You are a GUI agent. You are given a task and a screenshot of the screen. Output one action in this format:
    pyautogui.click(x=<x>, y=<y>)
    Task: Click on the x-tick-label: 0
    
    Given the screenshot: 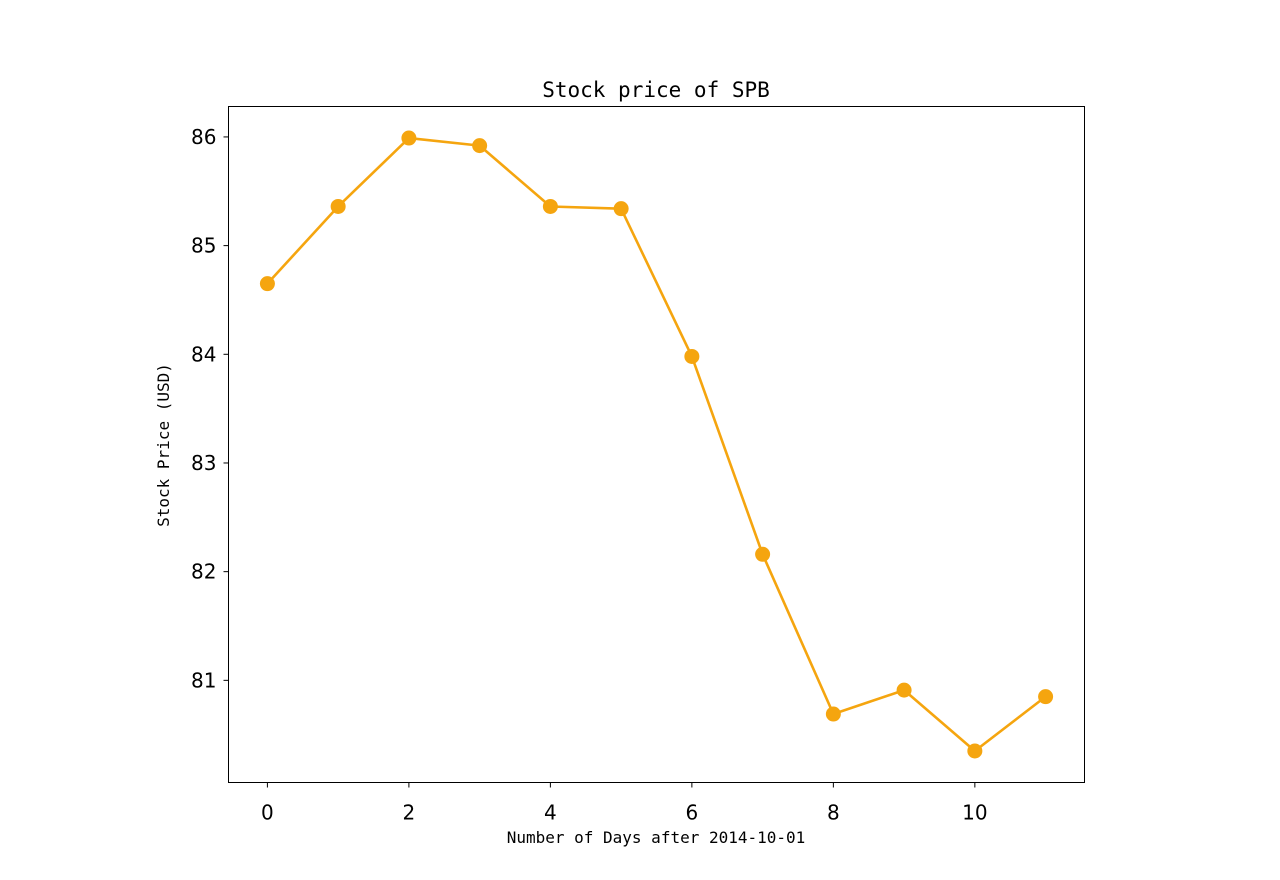 What is the action you would take?
    pyautogui.click(x=267, y=813)
    